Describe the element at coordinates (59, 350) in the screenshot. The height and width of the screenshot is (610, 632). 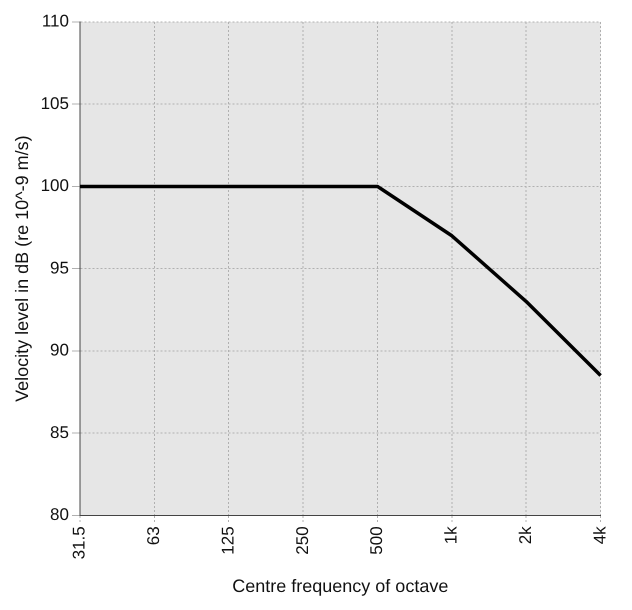
I see `y-tick-label: 90` at that location.